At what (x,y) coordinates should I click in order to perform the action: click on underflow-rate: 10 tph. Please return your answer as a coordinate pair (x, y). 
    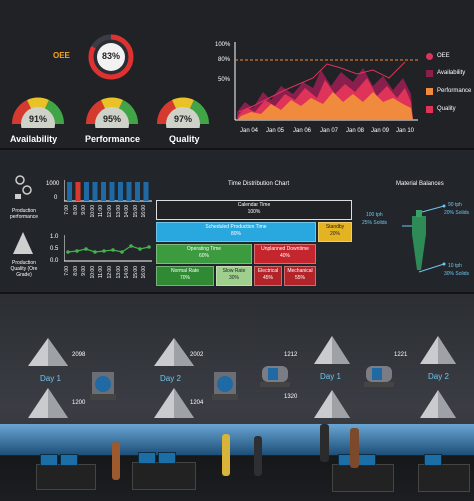
    Looking at the image, I should click on (455, 266).